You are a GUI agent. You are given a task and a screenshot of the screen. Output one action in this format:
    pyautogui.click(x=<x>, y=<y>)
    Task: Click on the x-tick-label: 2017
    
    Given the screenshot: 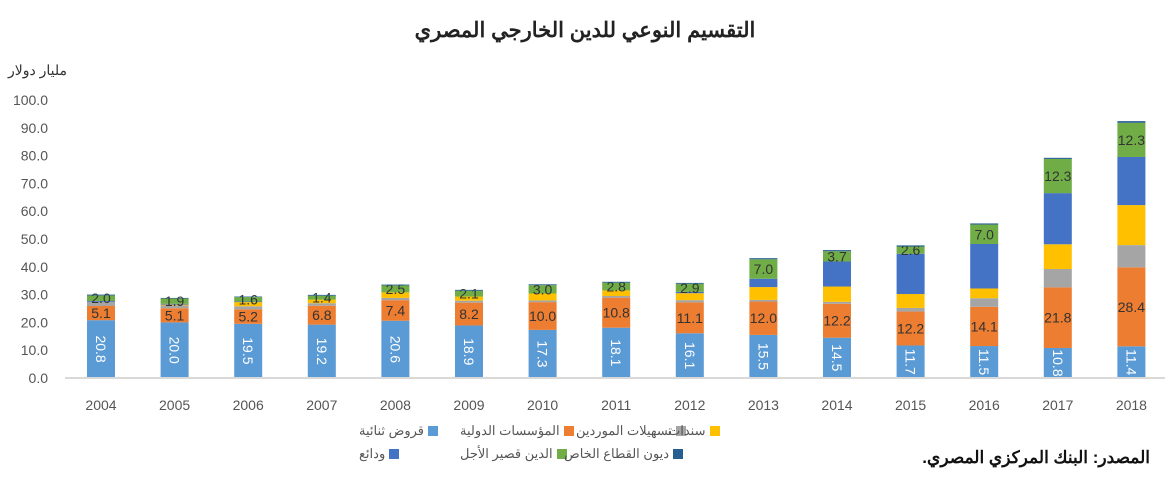 What is the action you would take?
    pyautogui.click(x=1057, y=405)
    